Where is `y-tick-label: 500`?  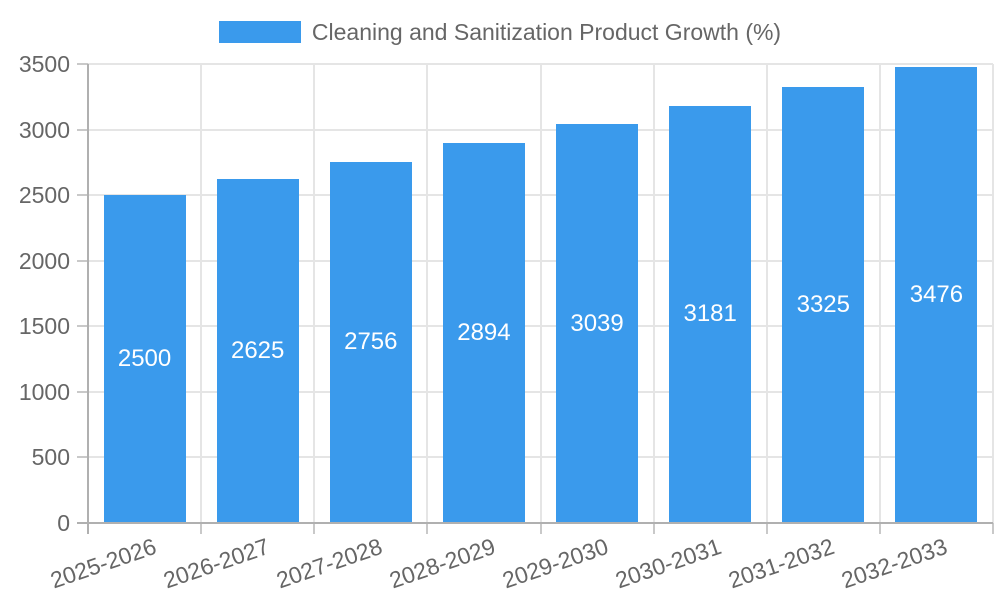 y-tick-label: 500 is located at coordinates (50, 457).